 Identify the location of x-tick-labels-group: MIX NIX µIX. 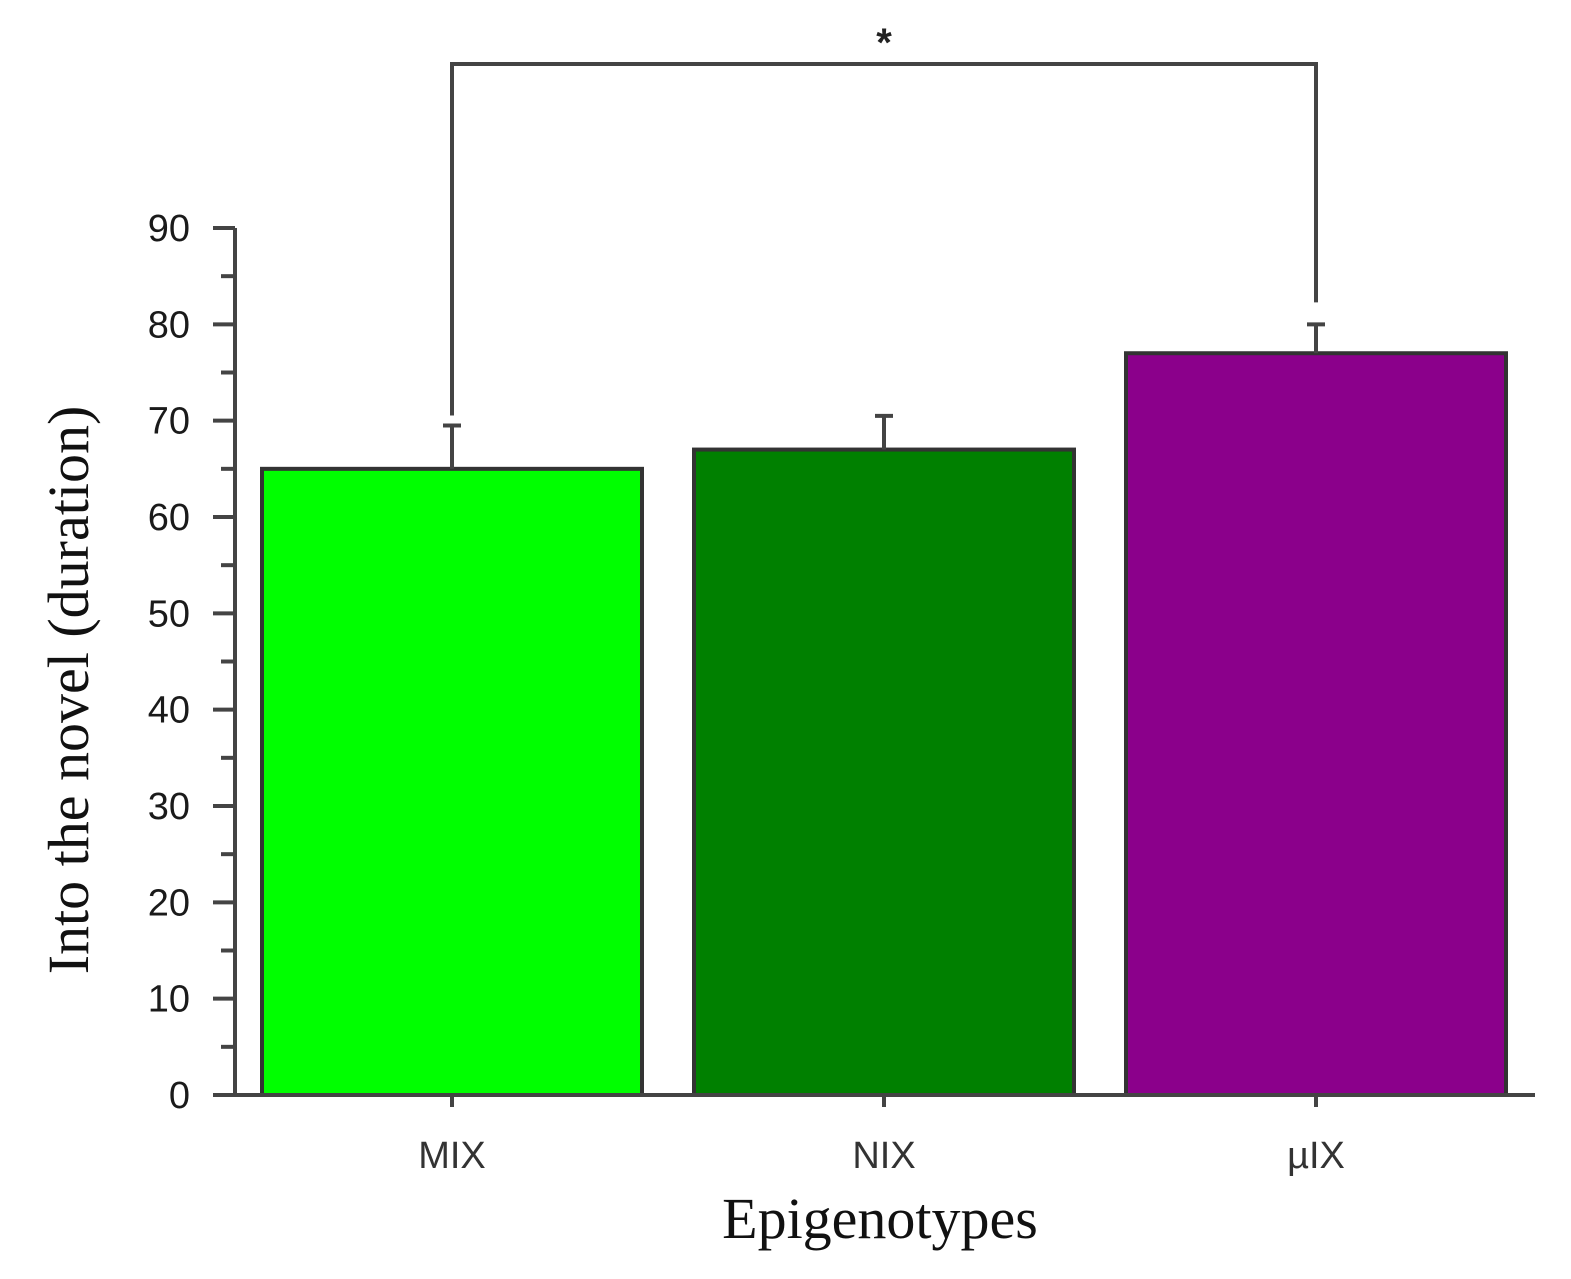
(881, 1136).